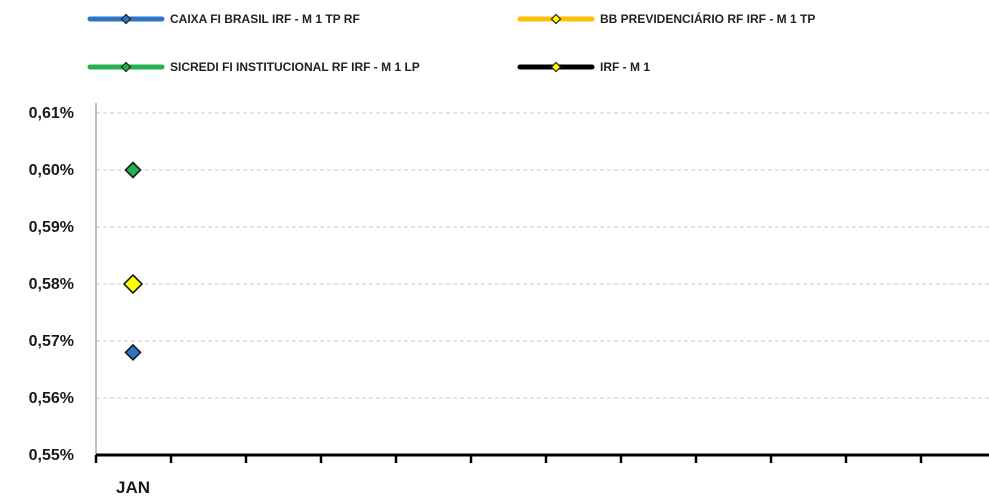  Describe the element at coordinates (51, 455) in the screenshot. I see `y-tick-label: 0,55%` at that location.